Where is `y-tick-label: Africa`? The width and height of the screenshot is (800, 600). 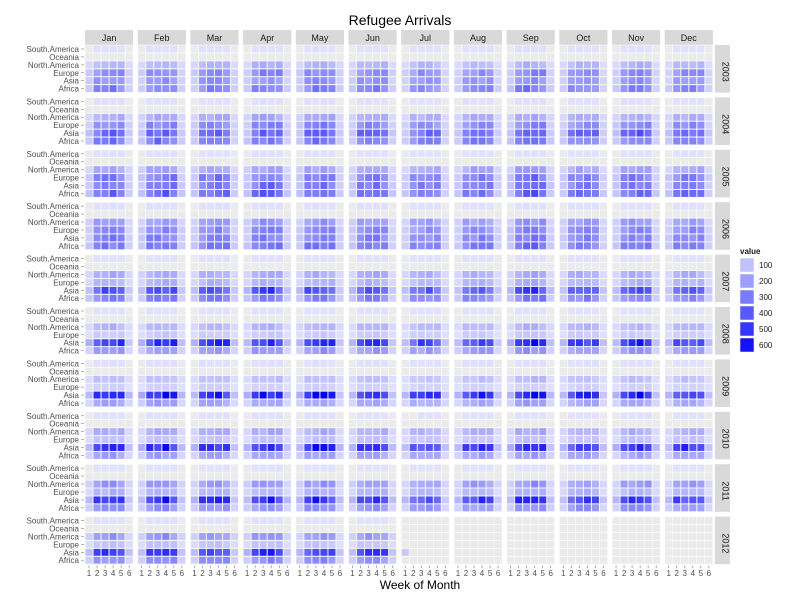 y-tick-label: Africa is located at coordinates (69, 560).